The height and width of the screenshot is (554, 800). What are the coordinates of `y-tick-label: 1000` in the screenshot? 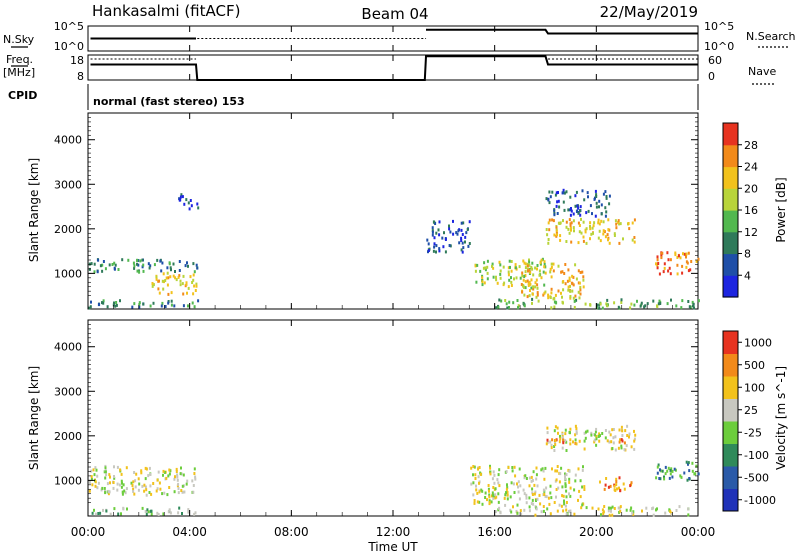 It's located at (68, 273).